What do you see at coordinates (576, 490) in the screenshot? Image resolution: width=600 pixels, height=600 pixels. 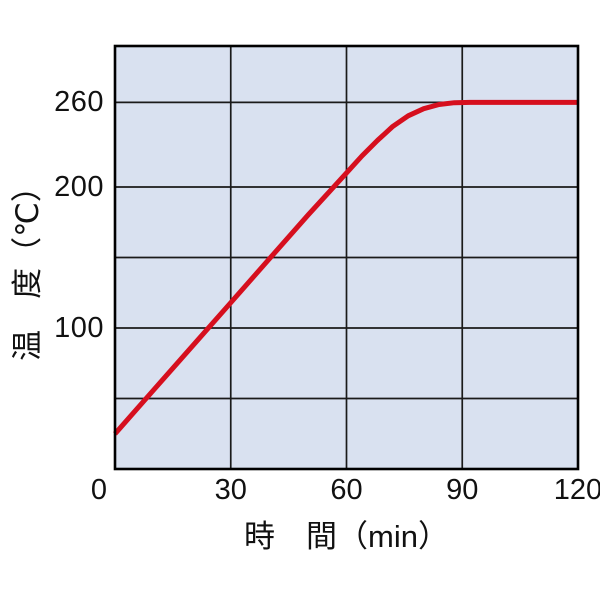 I see `x-tick-label: 120` at bounding box center [576, 490].